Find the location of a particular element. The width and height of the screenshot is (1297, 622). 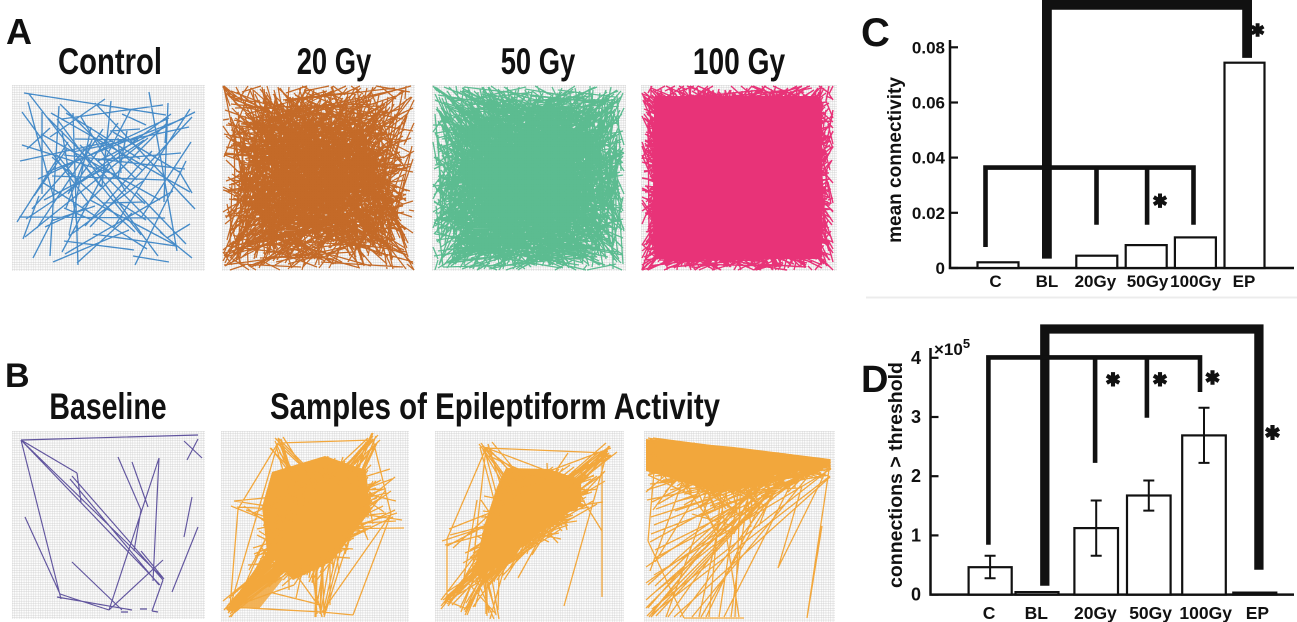

svg-text: ×10⁵ is located at coordinates (952, 347).